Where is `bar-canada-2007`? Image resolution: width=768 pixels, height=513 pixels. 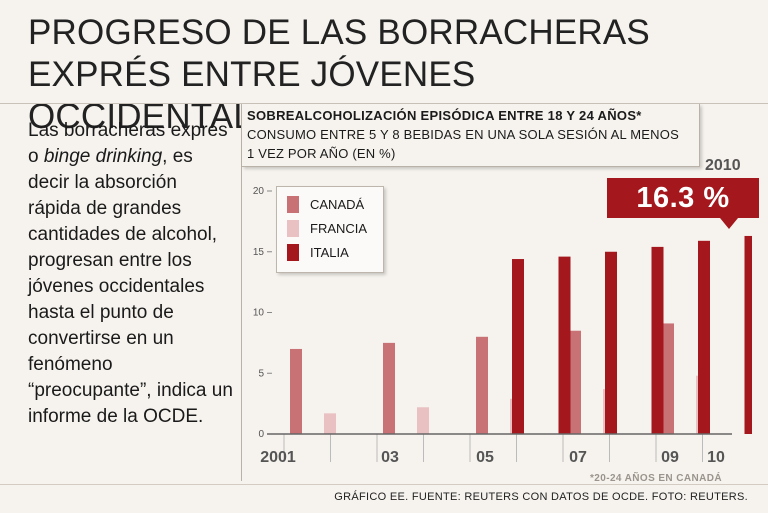
bar-canada-2007 is located at coordinates (575, 382).